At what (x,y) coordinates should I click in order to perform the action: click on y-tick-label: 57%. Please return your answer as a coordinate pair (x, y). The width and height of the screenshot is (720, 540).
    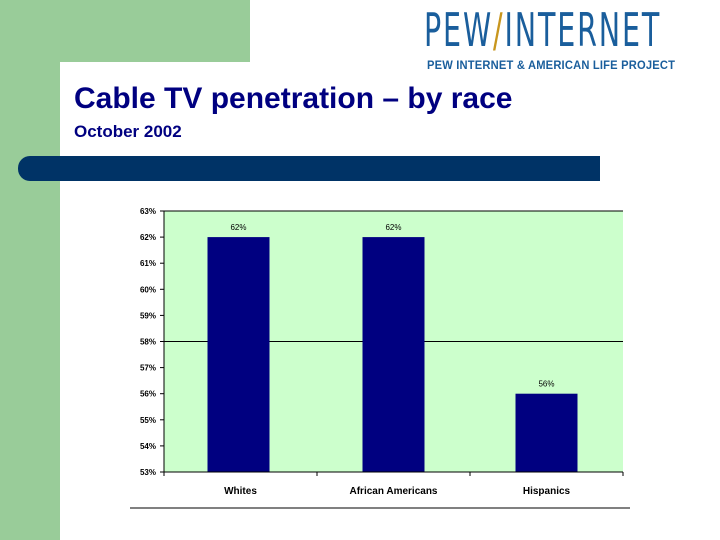
    Looking at the image, I should click on (148, 368).